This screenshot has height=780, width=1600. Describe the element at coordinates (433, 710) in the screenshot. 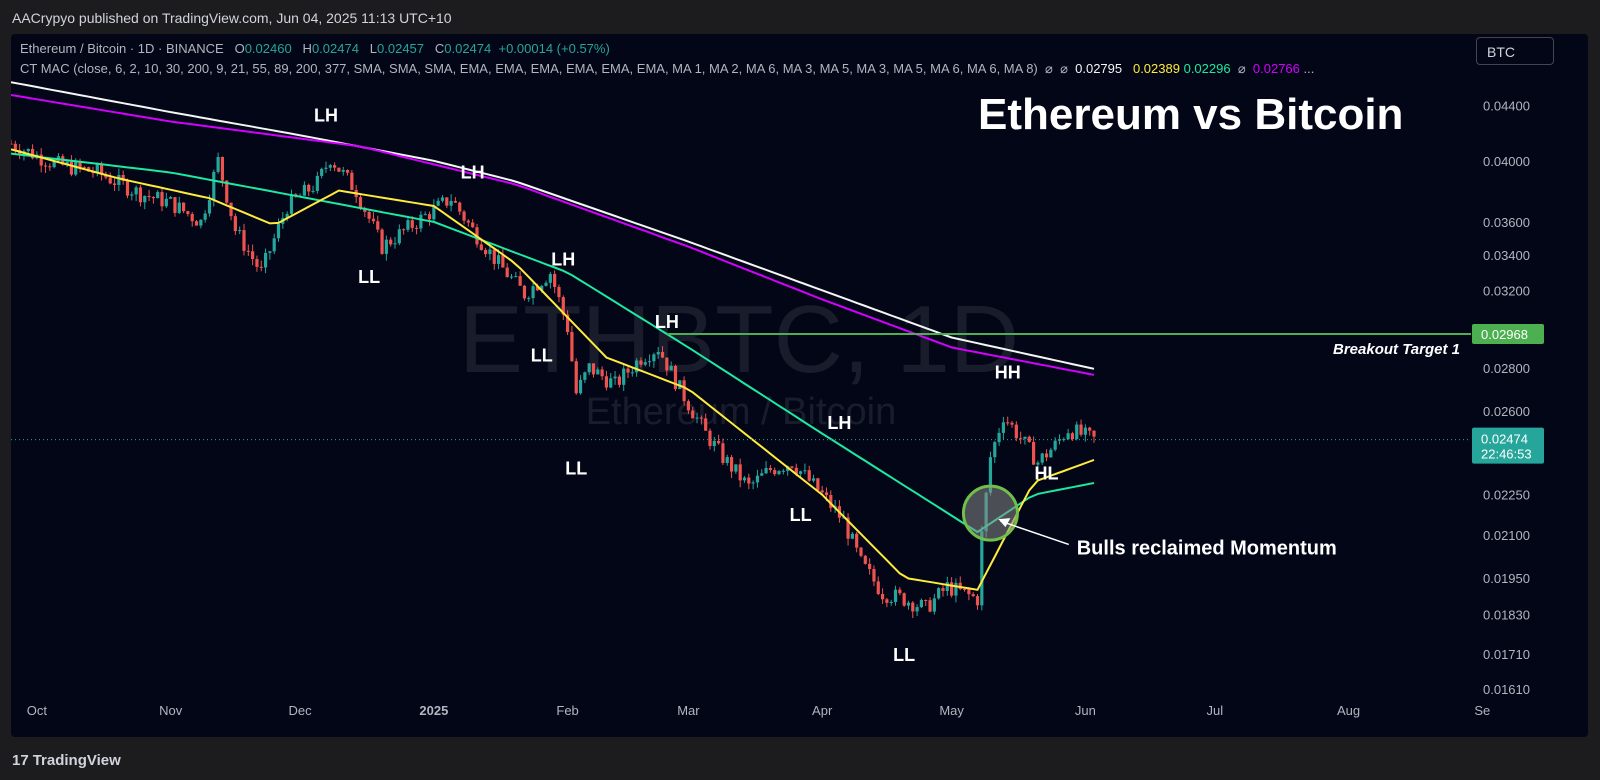

I see `x-tick-label: 2025` at that location.